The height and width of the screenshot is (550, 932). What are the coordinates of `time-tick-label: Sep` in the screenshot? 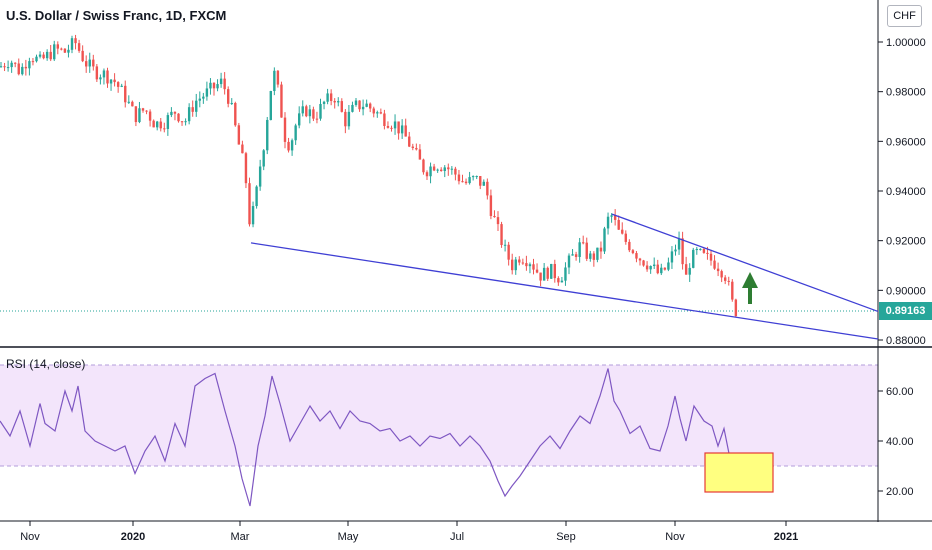 It's located at (566, 537).